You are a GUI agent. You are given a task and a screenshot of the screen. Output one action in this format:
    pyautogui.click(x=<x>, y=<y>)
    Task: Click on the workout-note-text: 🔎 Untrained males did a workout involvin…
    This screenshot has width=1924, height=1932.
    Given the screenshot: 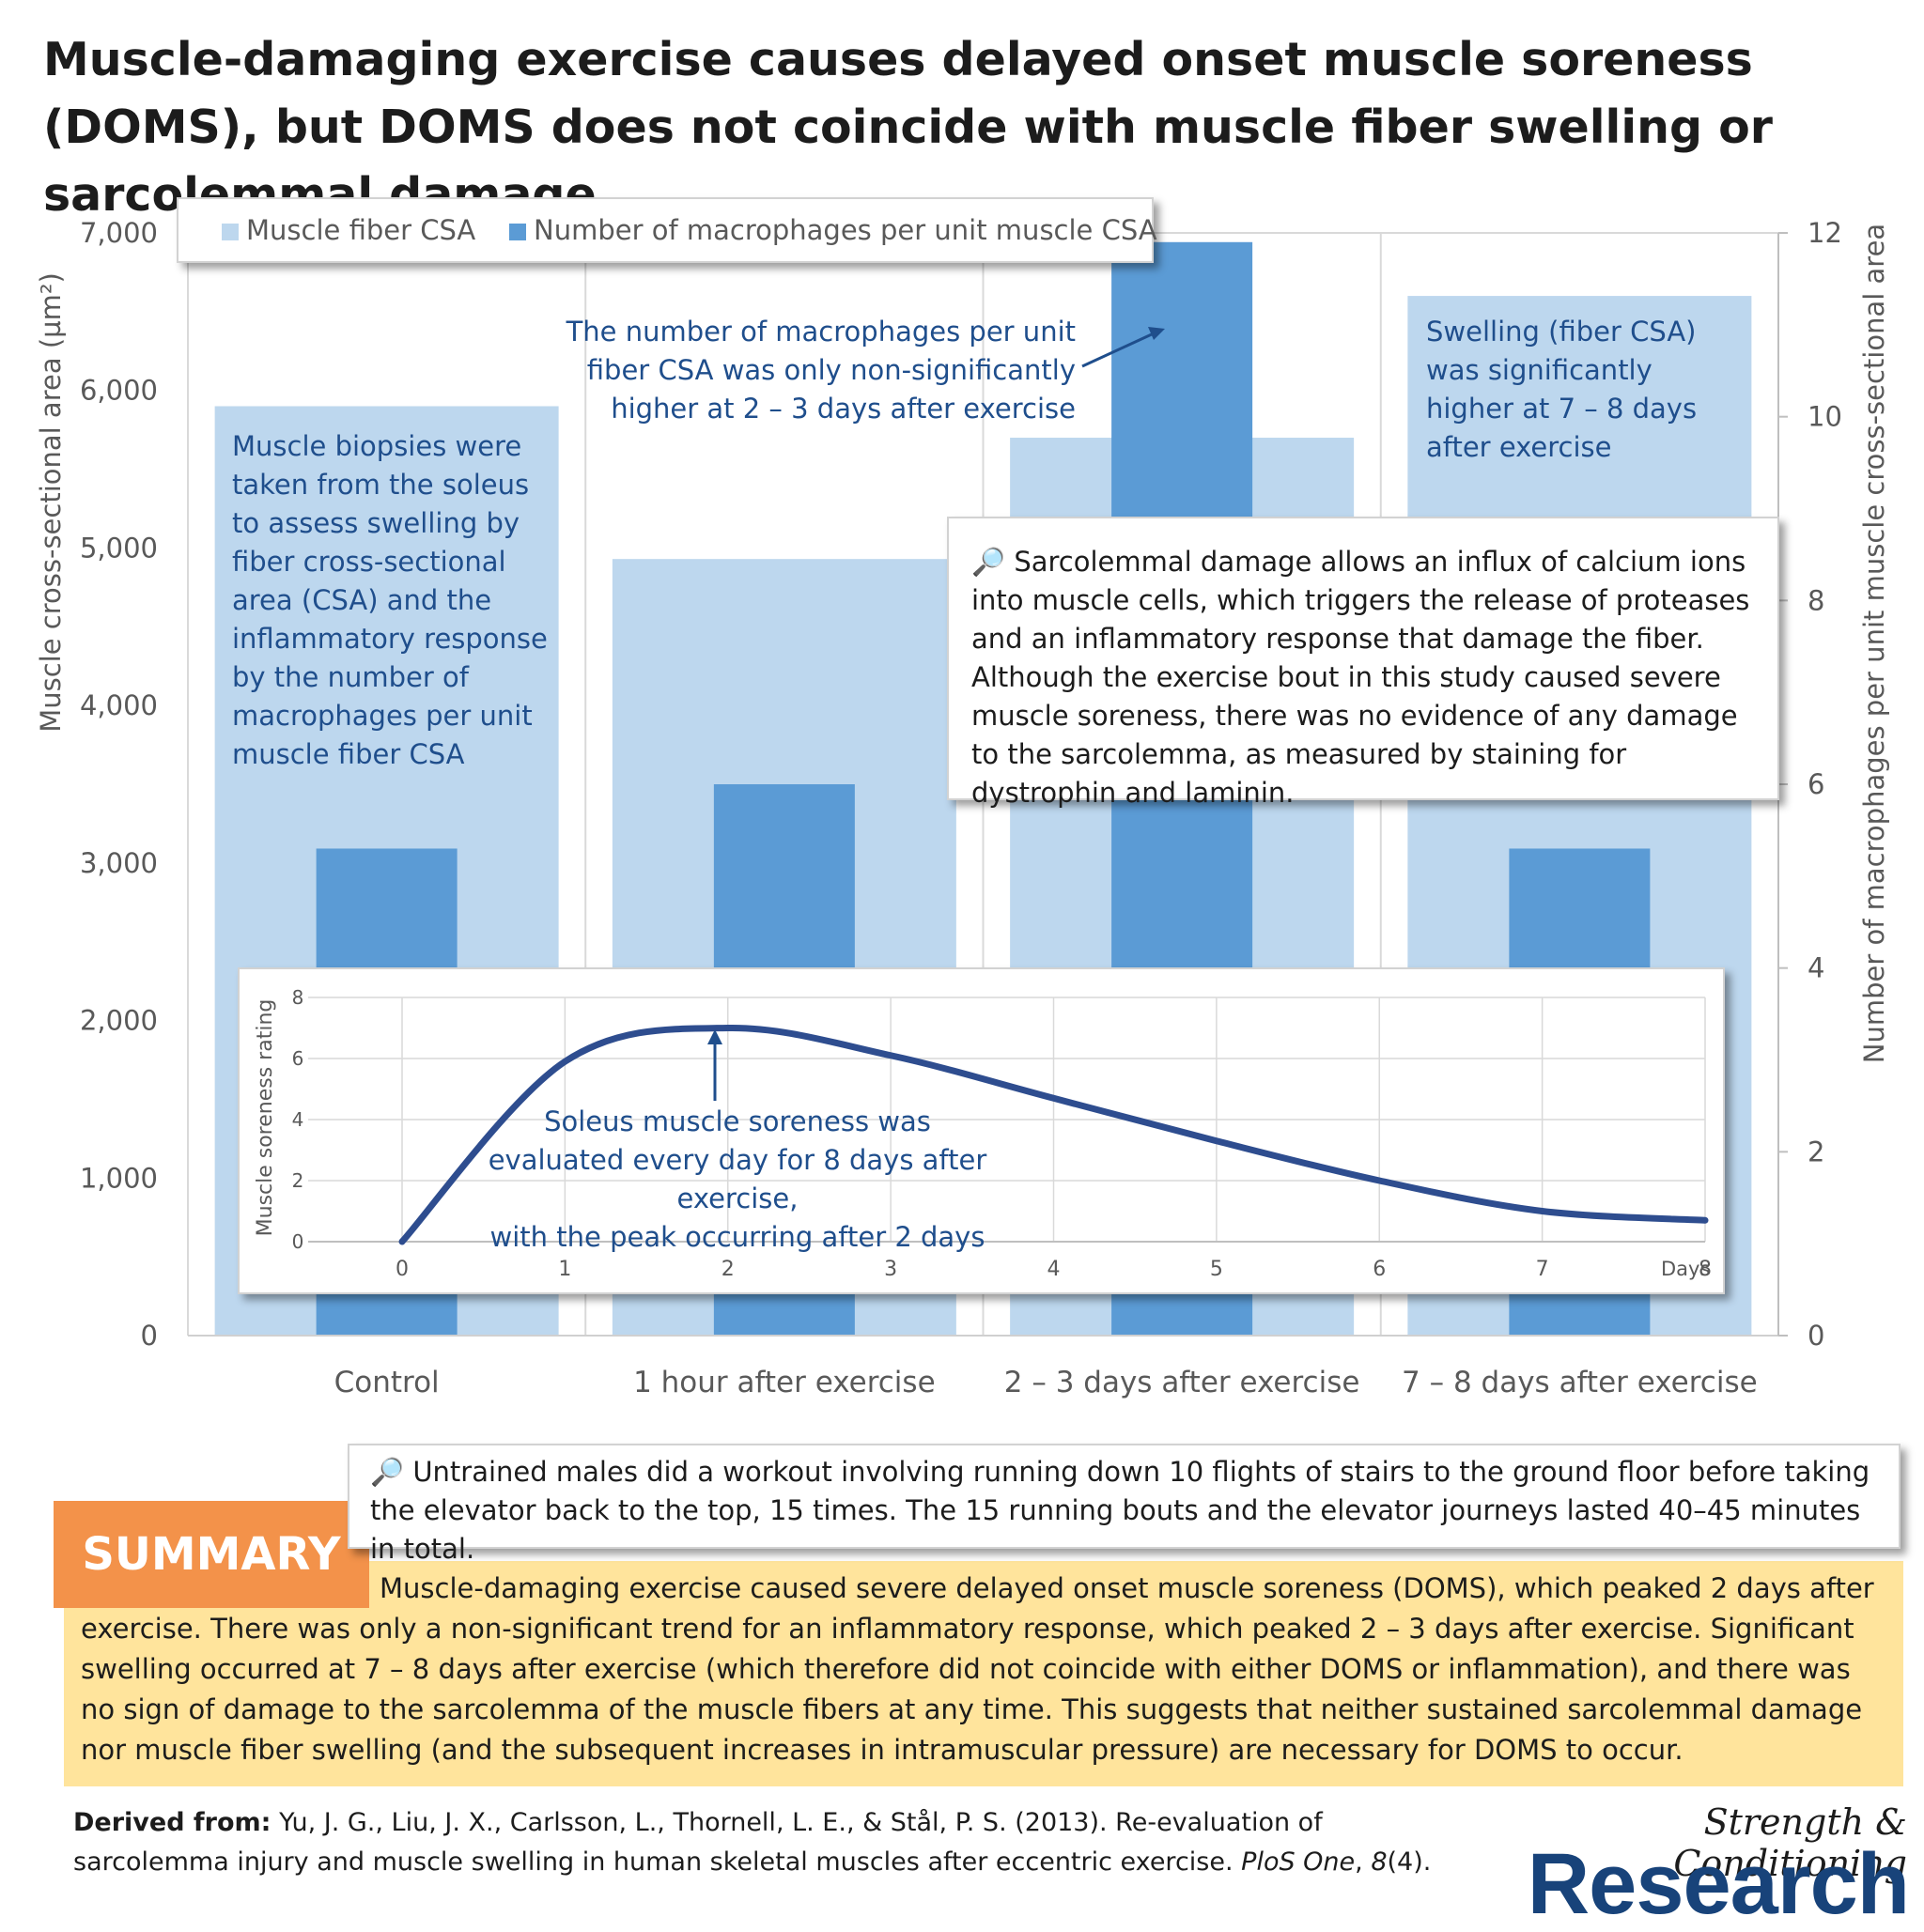 What is the action you would take?
    pyautogui.click(x=1120, y=1510)
    